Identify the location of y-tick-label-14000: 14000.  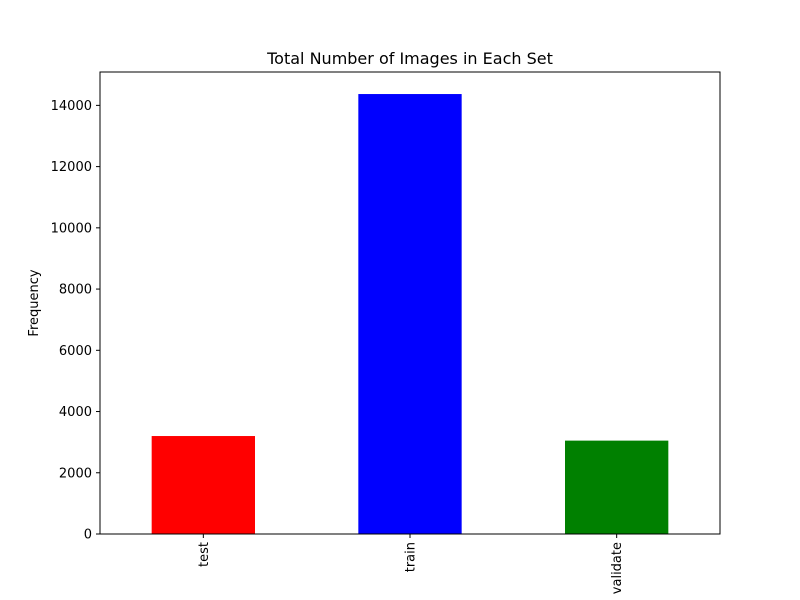
(71, 106).